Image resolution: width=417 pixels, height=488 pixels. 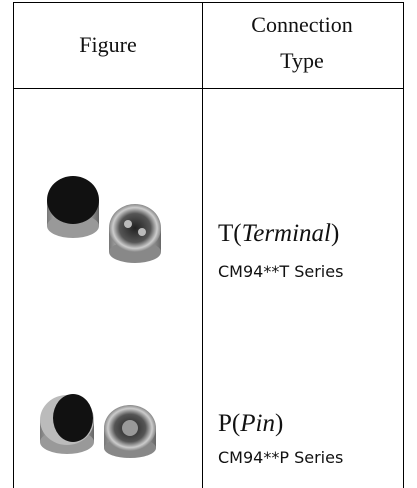 I want to click on connection-label: P(Pin), so click(x=250, y=424).